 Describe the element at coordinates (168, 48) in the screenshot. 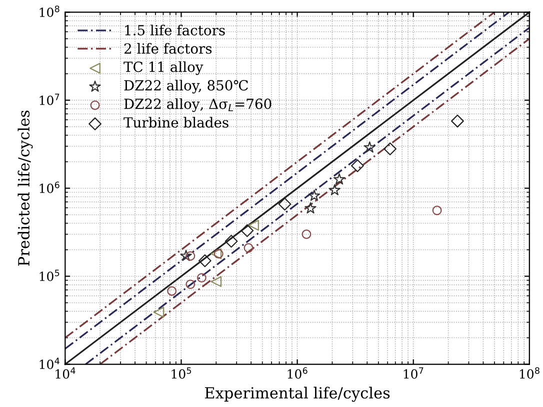

I see `legend-label: 2 life factors` at that location.